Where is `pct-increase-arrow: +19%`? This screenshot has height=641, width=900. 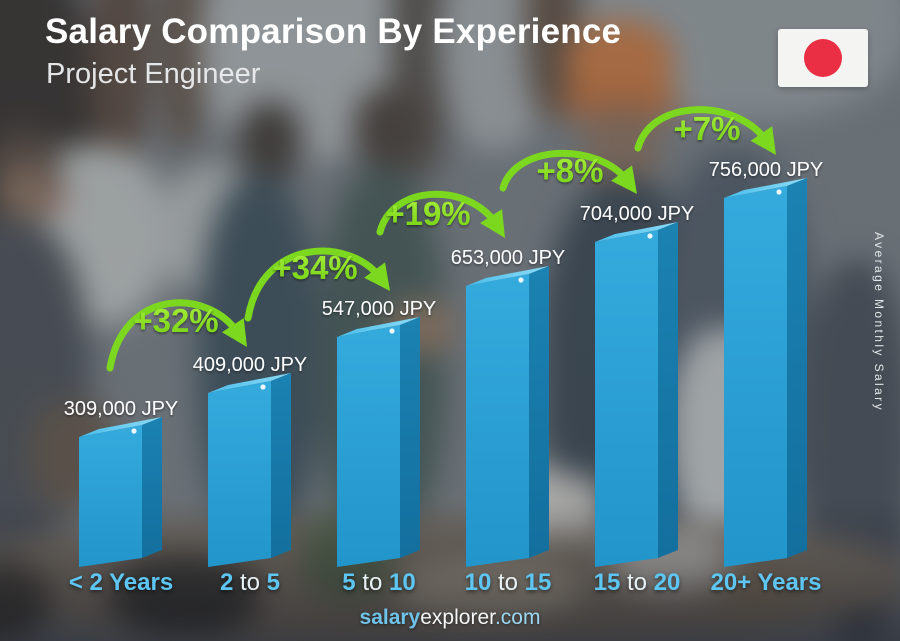
pct-increase-arrow: +19% is located at coordinates (440, 214).